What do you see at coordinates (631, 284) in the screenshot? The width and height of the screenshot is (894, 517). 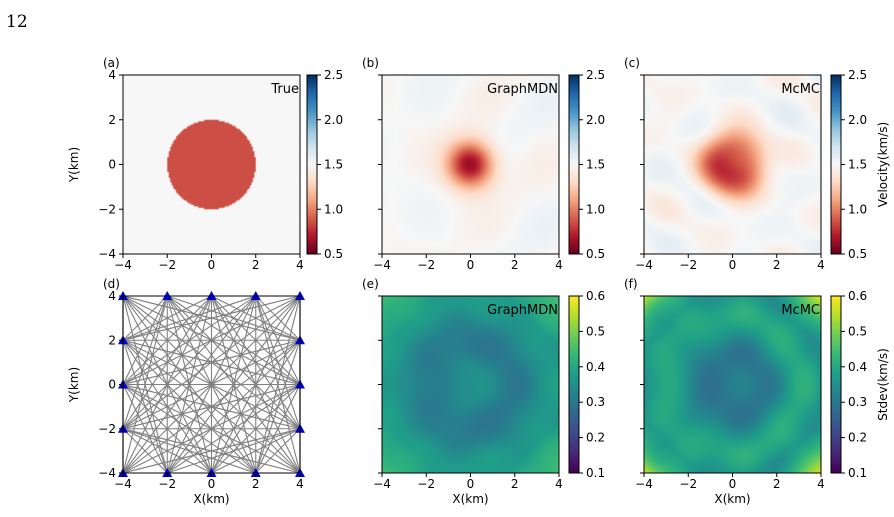 I see `panel-letter: (f)` at bounding box center [631, 284].